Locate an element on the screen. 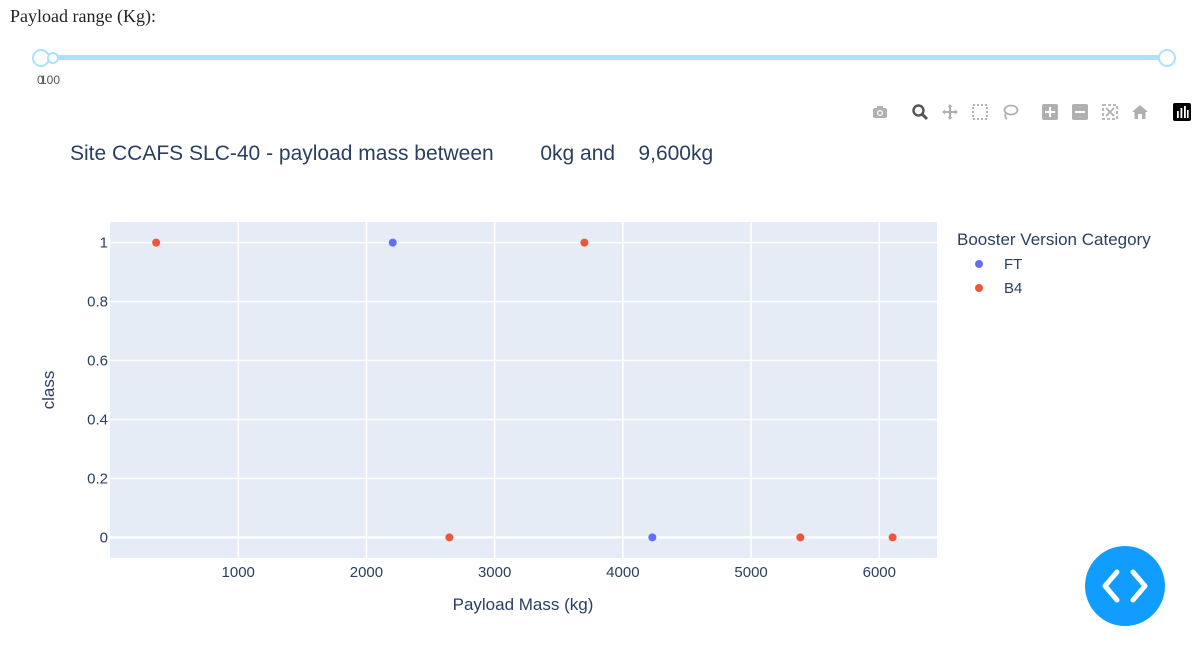  x-tick-label: 1000 is located at coordinates (238, 572).